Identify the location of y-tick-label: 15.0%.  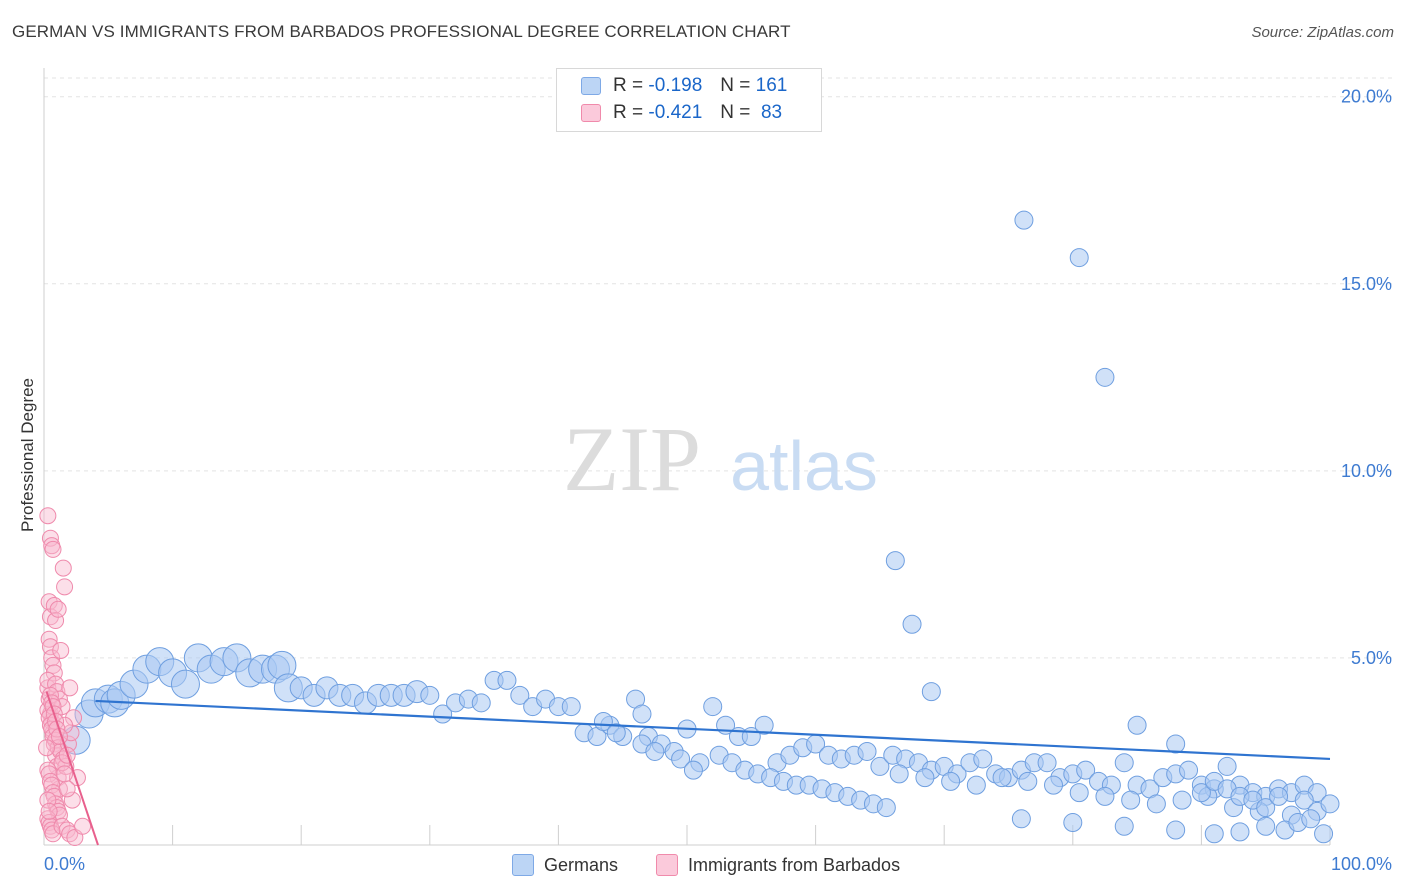
(1366, 284).